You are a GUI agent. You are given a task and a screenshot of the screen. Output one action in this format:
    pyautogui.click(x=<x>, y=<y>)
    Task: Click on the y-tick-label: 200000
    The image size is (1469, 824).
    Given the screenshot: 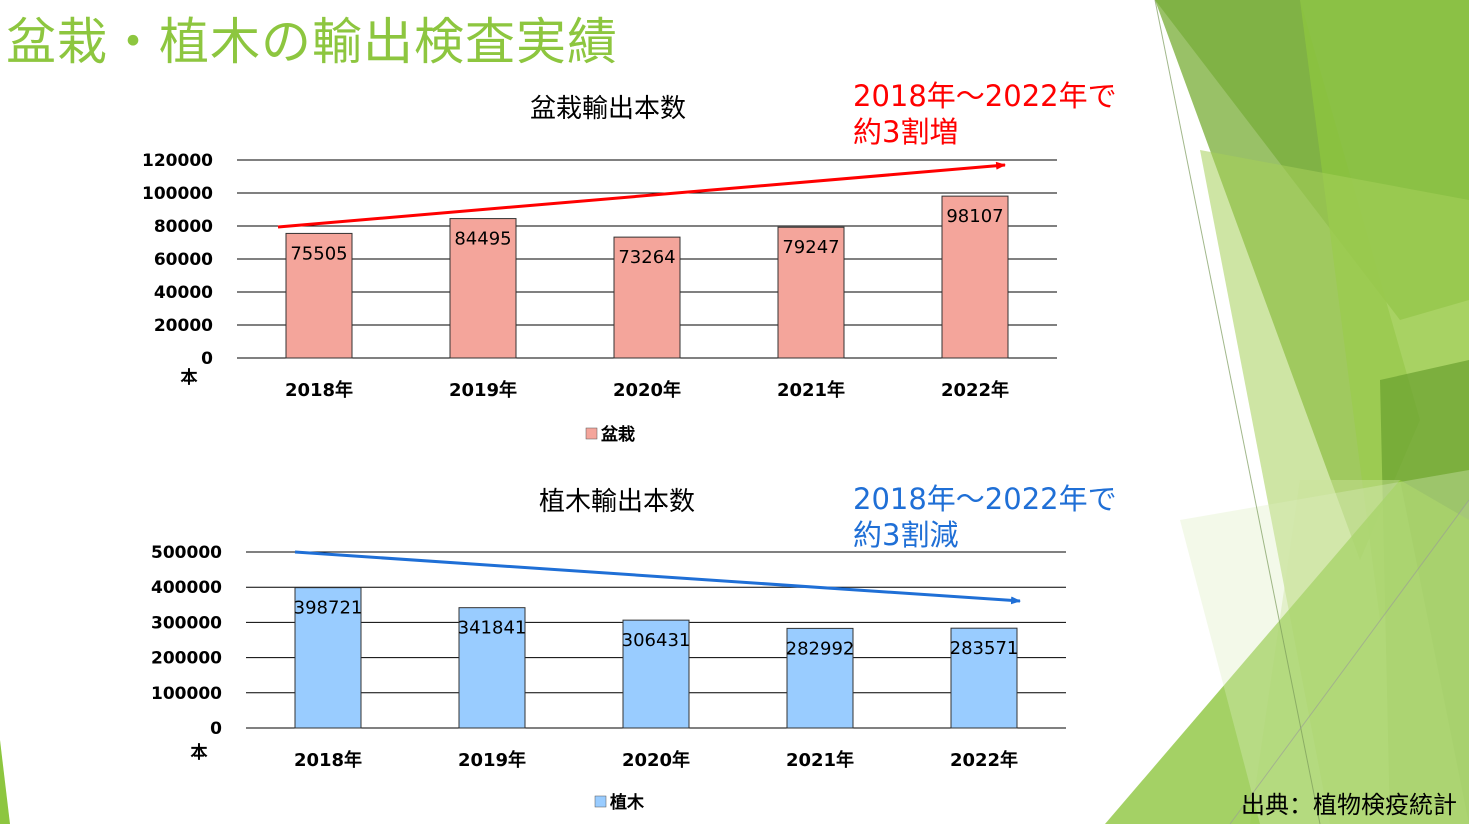 What is the action you would take?
    pyautogui.click(x=186, y=659)
    